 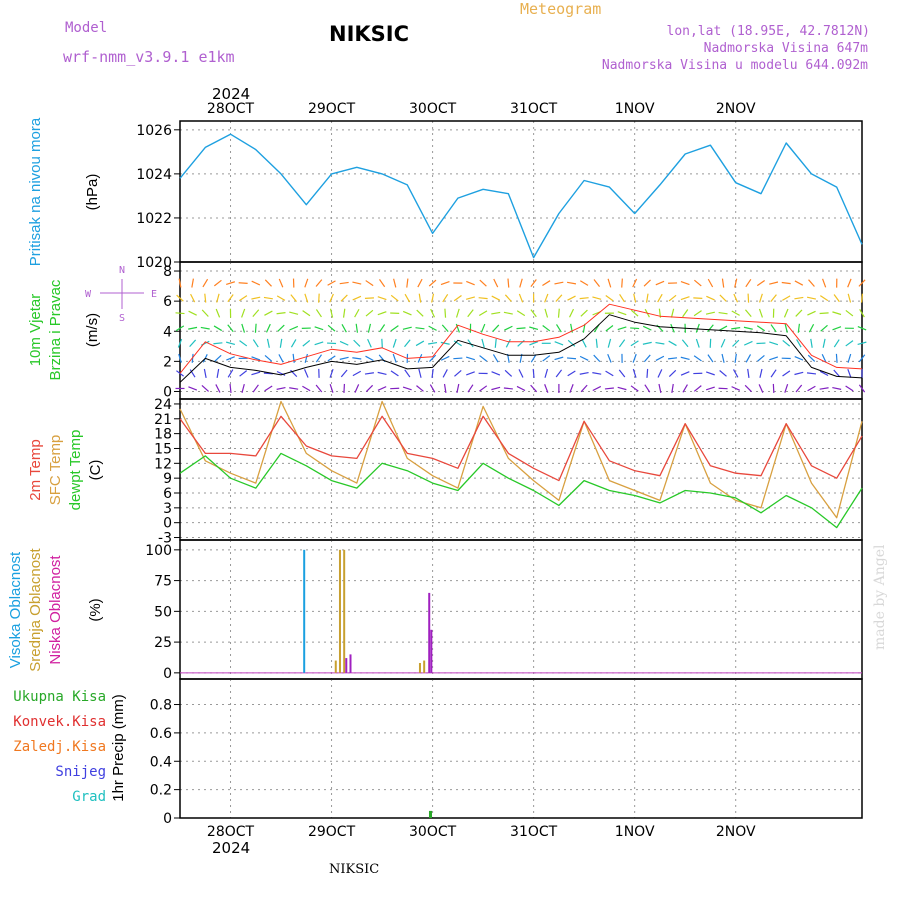 I want to click on dewpt-ylabel: dewpt Temp, so click(x=75, y=470).